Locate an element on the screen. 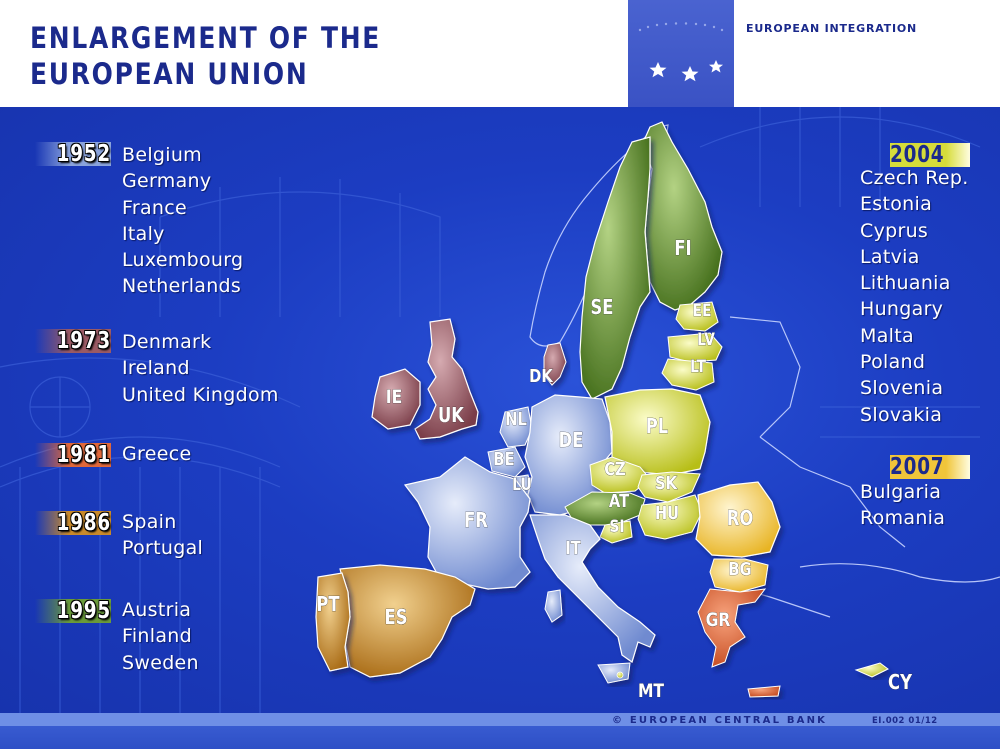  legend-year-label: 1952 is located at coordinates (83, 154).